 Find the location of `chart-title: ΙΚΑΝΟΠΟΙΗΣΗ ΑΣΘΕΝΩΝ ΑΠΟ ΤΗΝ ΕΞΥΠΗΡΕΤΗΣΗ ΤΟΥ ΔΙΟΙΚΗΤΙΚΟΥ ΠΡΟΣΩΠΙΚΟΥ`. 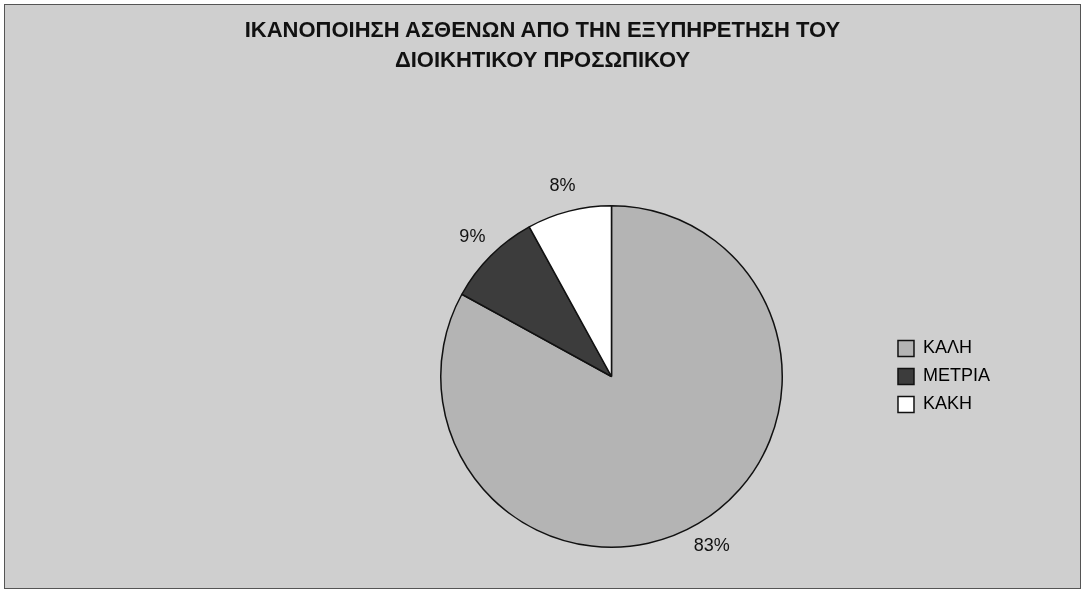

chart-title: ΙΚΑΝΟΠΟΙΗΣΗ ΑΣΘΕΝΩΝ ΑΠΟ ΤΗΝ ΕΞΥΠΗΡΕΤΗΣΗ ΤΟΥ ΔΙΟΙΚΗΤΙΚΟΥ ΠΡΟΣΩΠΙΚΟΥ is located at coordinates (542, 45).